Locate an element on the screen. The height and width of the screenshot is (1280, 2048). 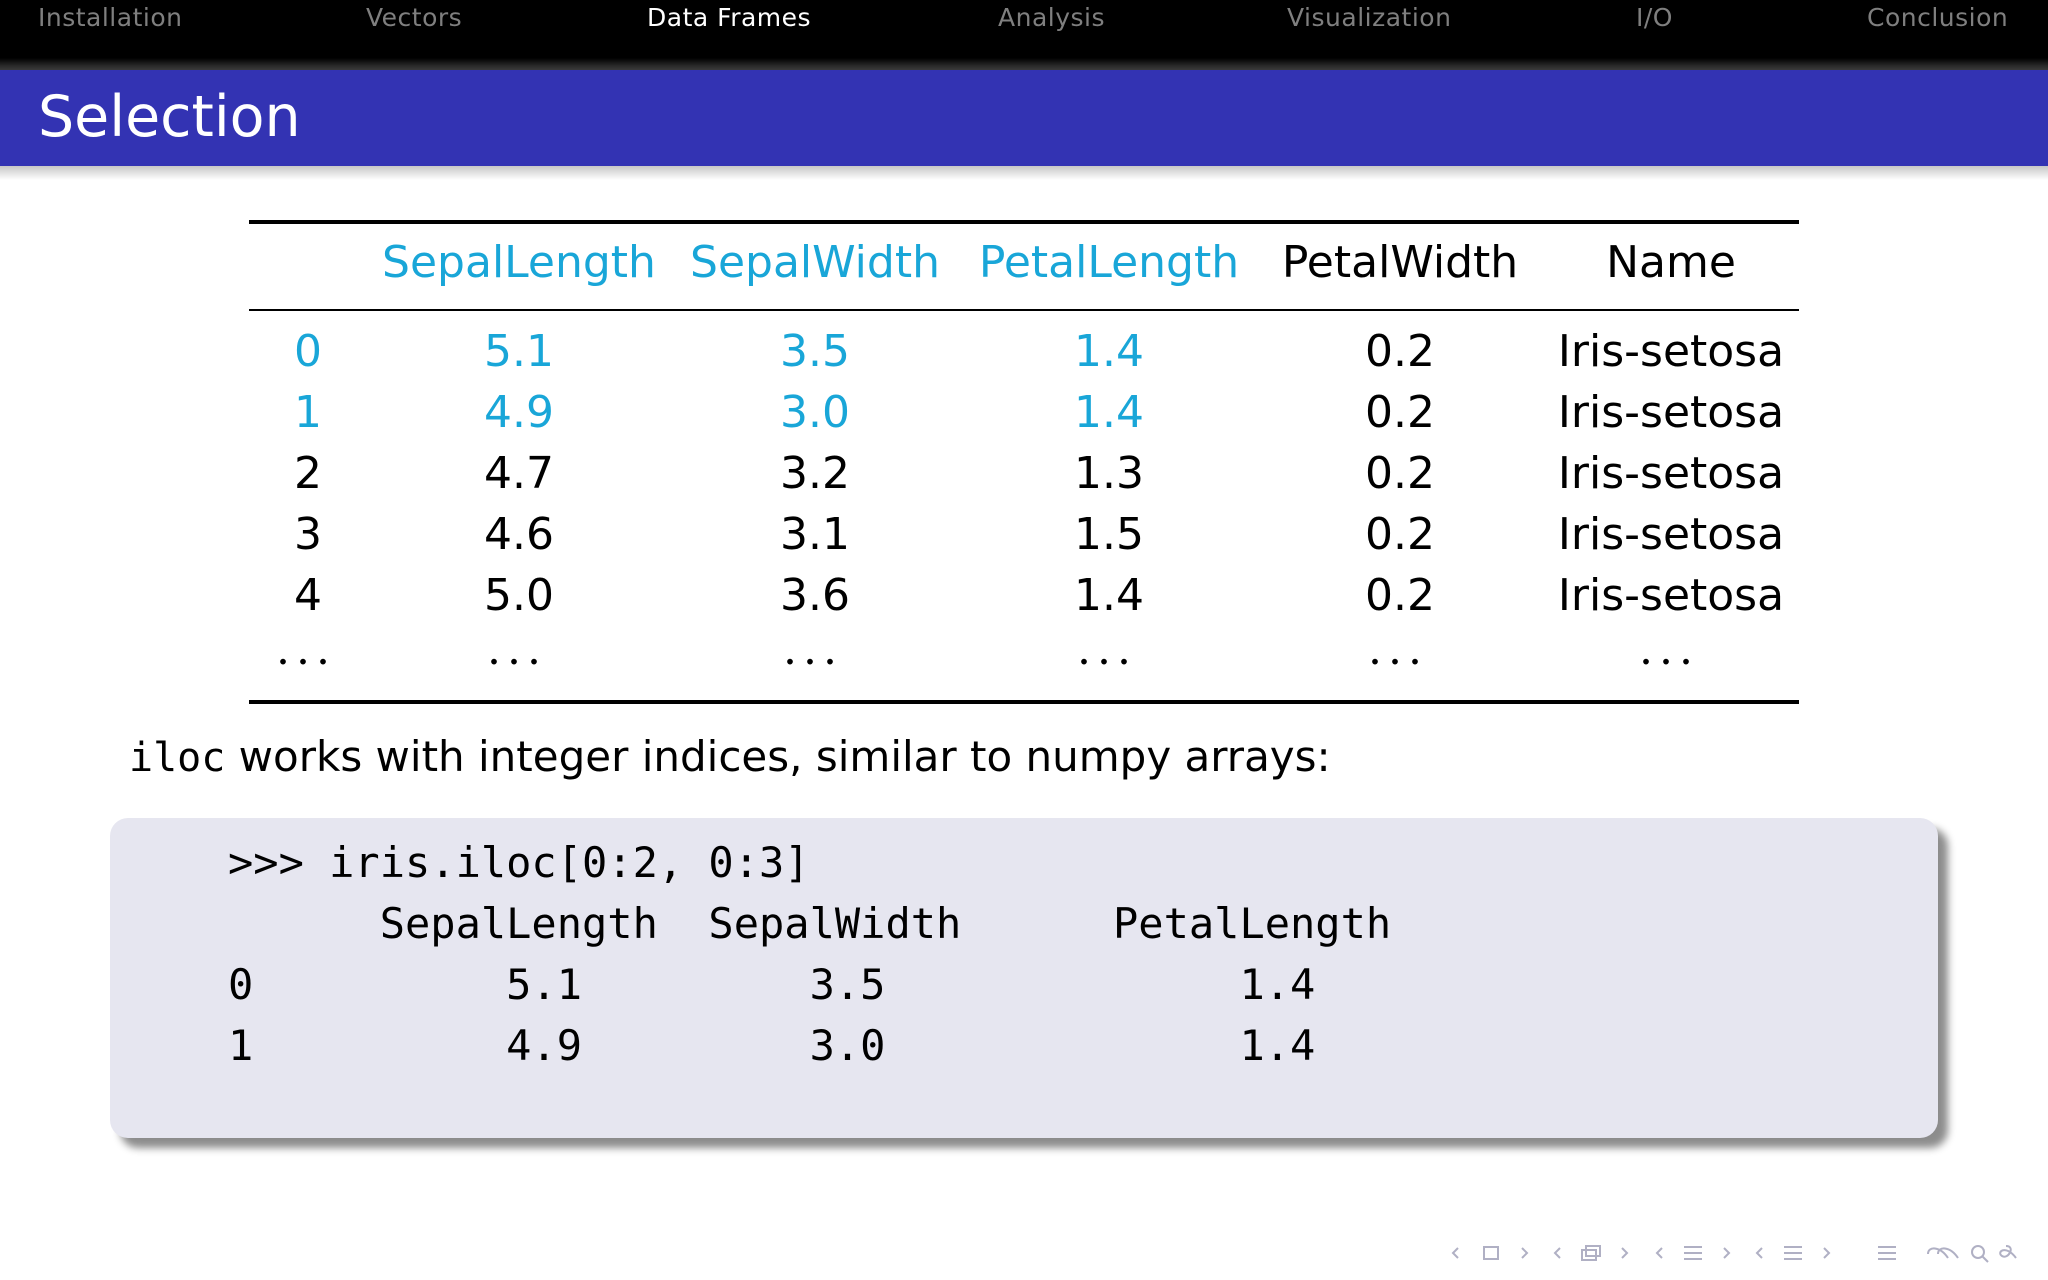
next-section-icon is located at coordinates (1727, 1253).